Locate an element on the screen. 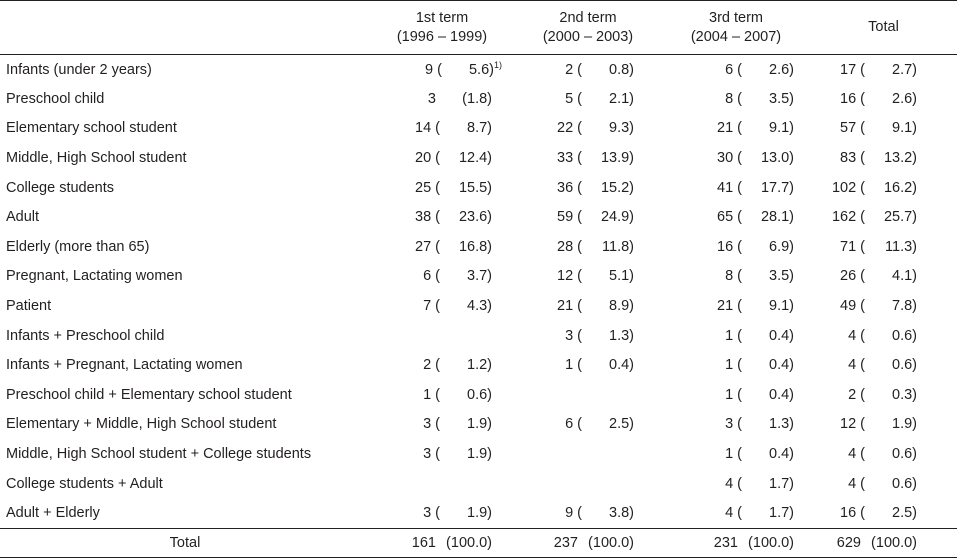  cell-count: 12 is located at coordinates (565, 276).